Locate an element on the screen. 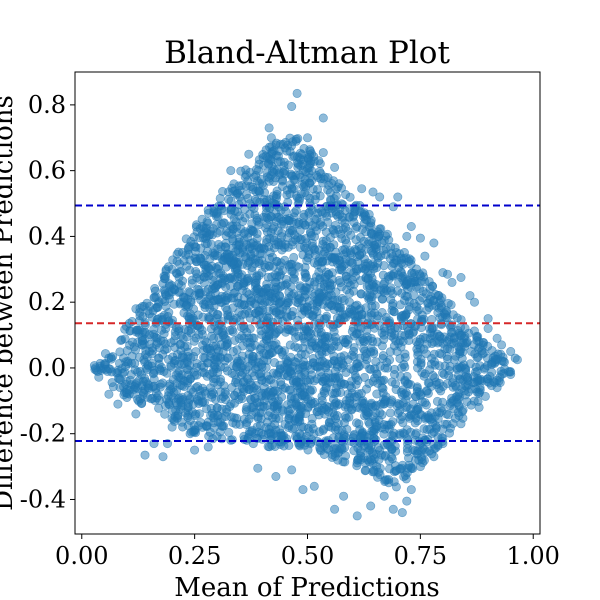 The width and height of the screenshot is (600, 600). y-axis: -0.4 -0.2 0.0 0.2 0.4 0.6 0.8 is located at coordinates (47, 302).